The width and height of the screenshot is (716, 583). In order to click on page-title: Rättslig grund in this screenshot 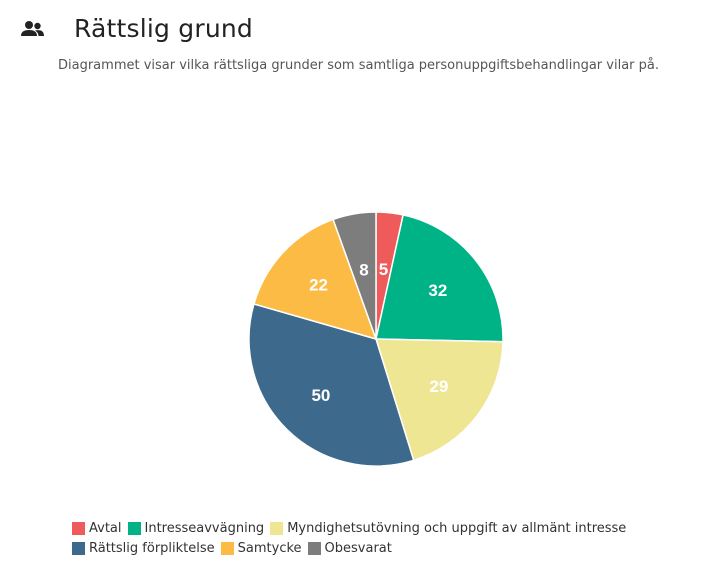, I will do `click(163, 28)`.